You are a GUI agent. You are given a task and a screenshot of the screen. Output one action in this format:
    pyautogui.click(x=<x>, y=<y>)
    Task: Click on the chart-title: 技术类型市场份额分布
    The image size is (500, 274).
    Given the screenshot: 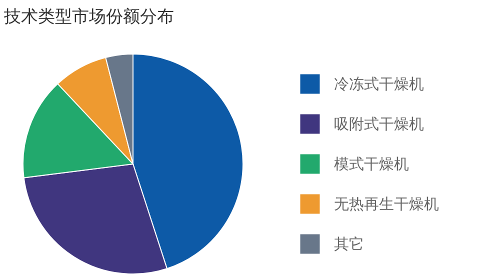 What is the action you would take?
    pyautogui.click(x=88, y=17)
    